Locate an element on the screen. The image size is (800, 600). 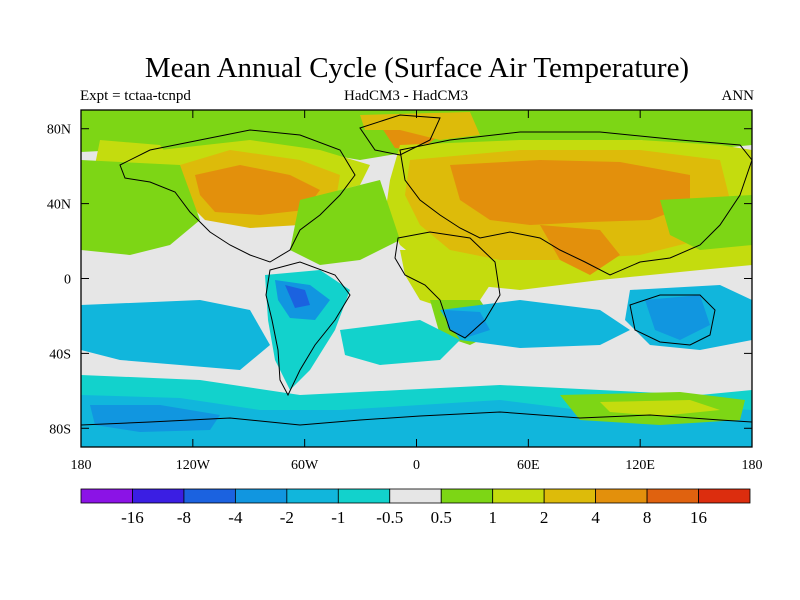
north-pacific-green is located at coordinates (140, 207).